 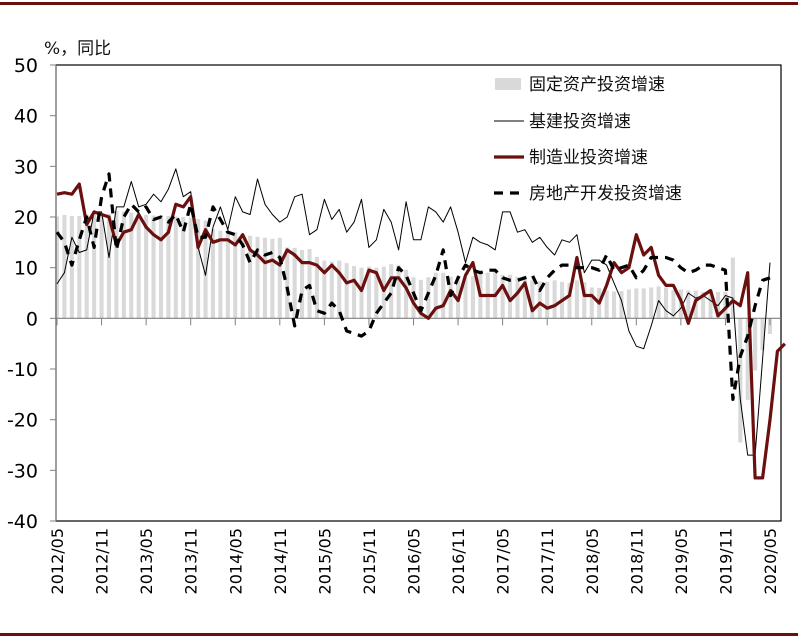 I want to click on x-tick-label: 2020/05, so click(x=770, y=561).